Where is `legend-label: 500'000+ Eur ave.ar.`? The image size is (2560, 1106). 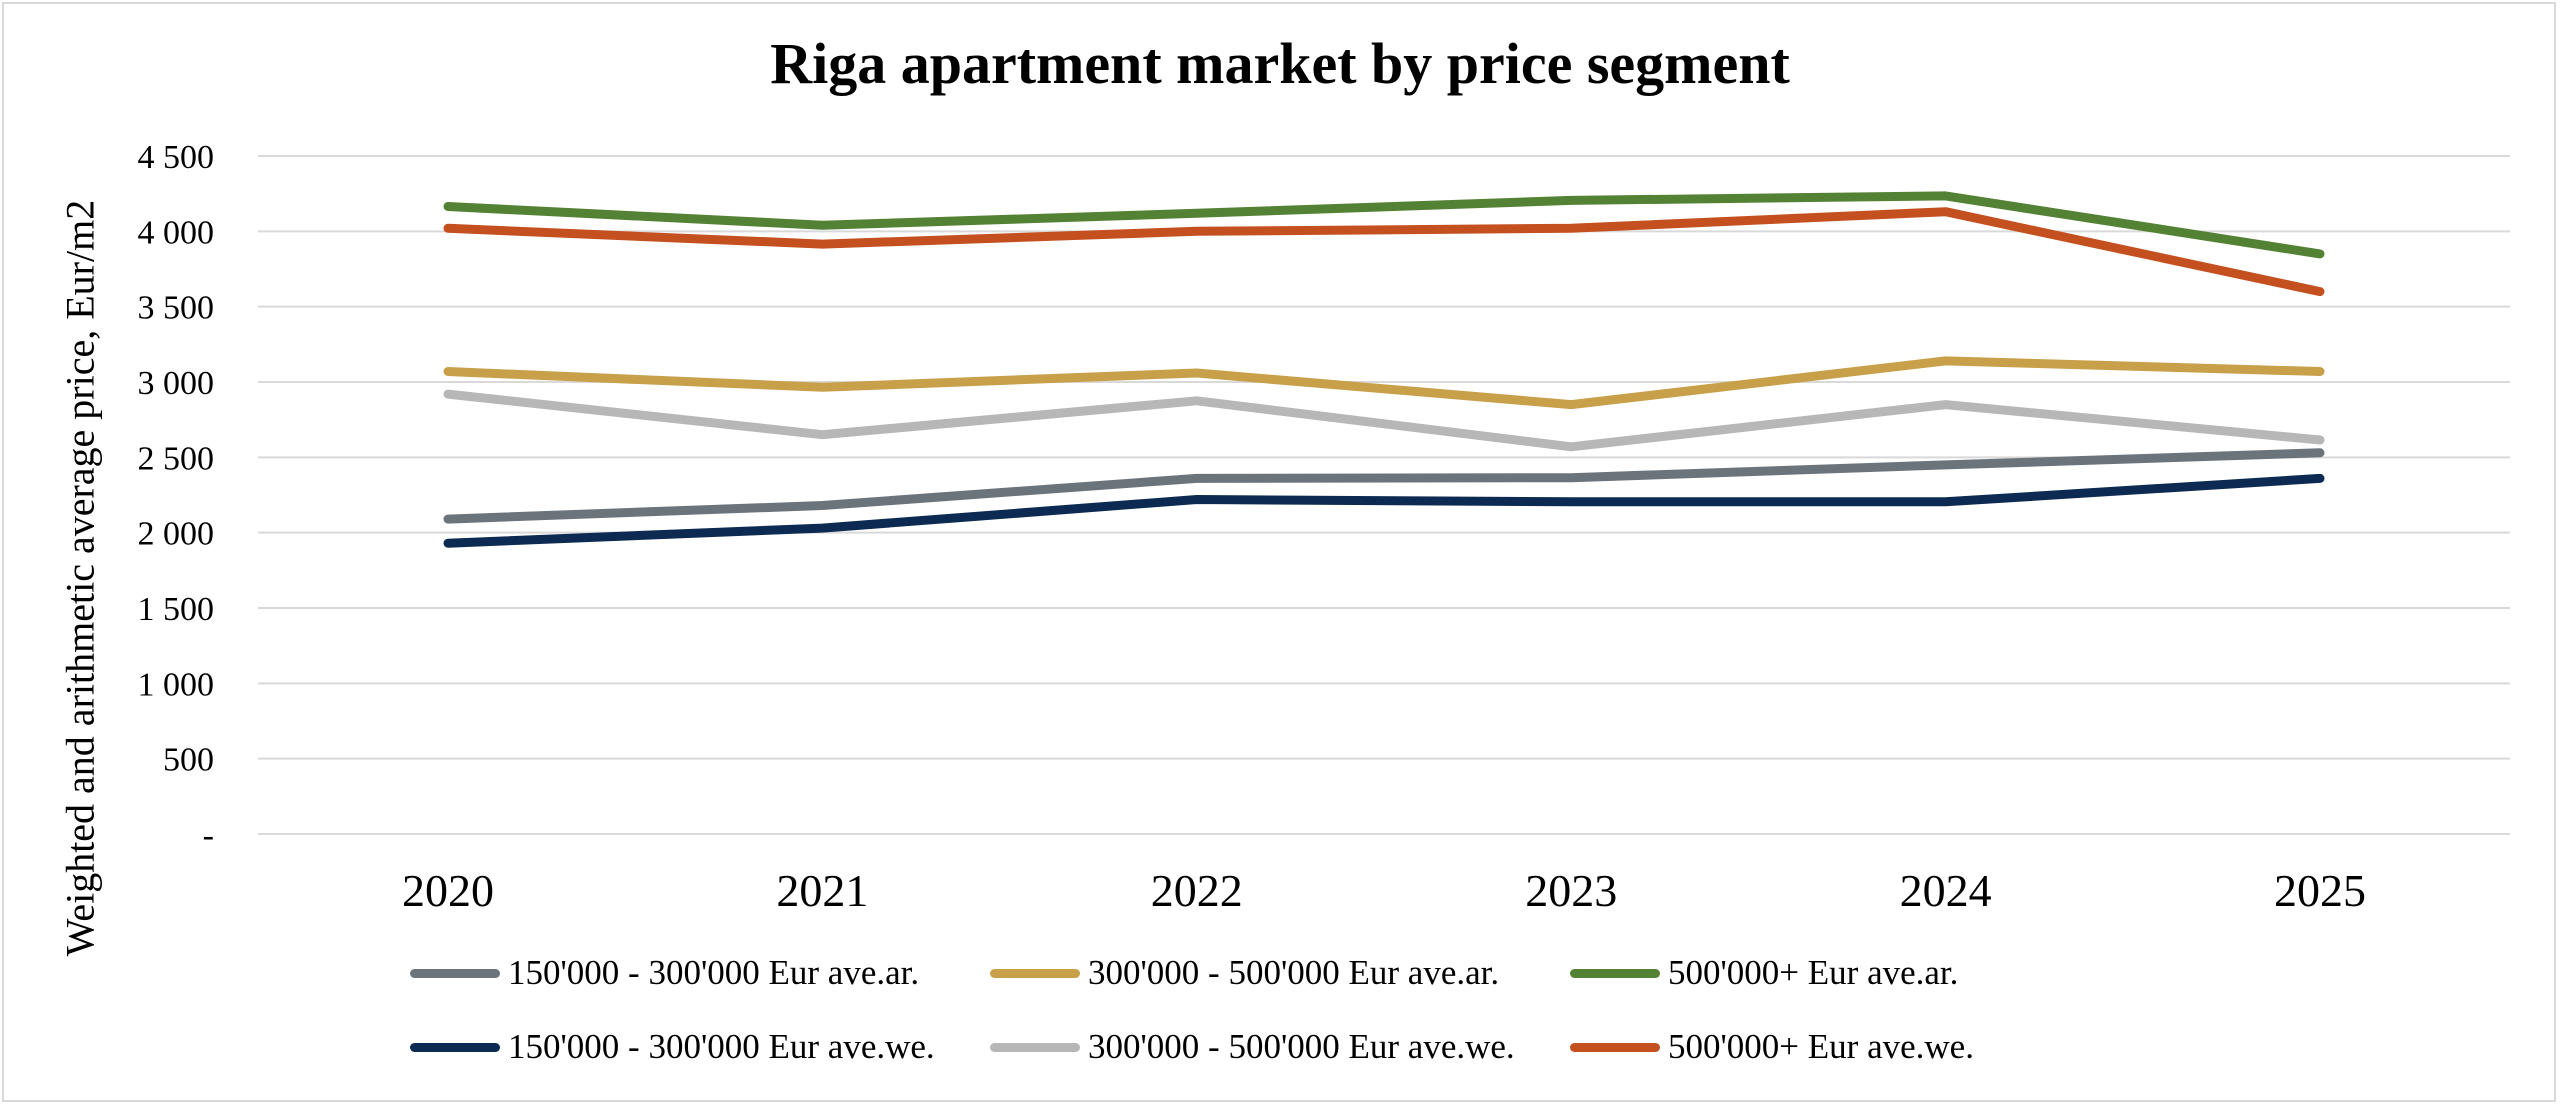
legend-label: 500'000+ Eur ave.ar. is located at coordinates (1813, 972).